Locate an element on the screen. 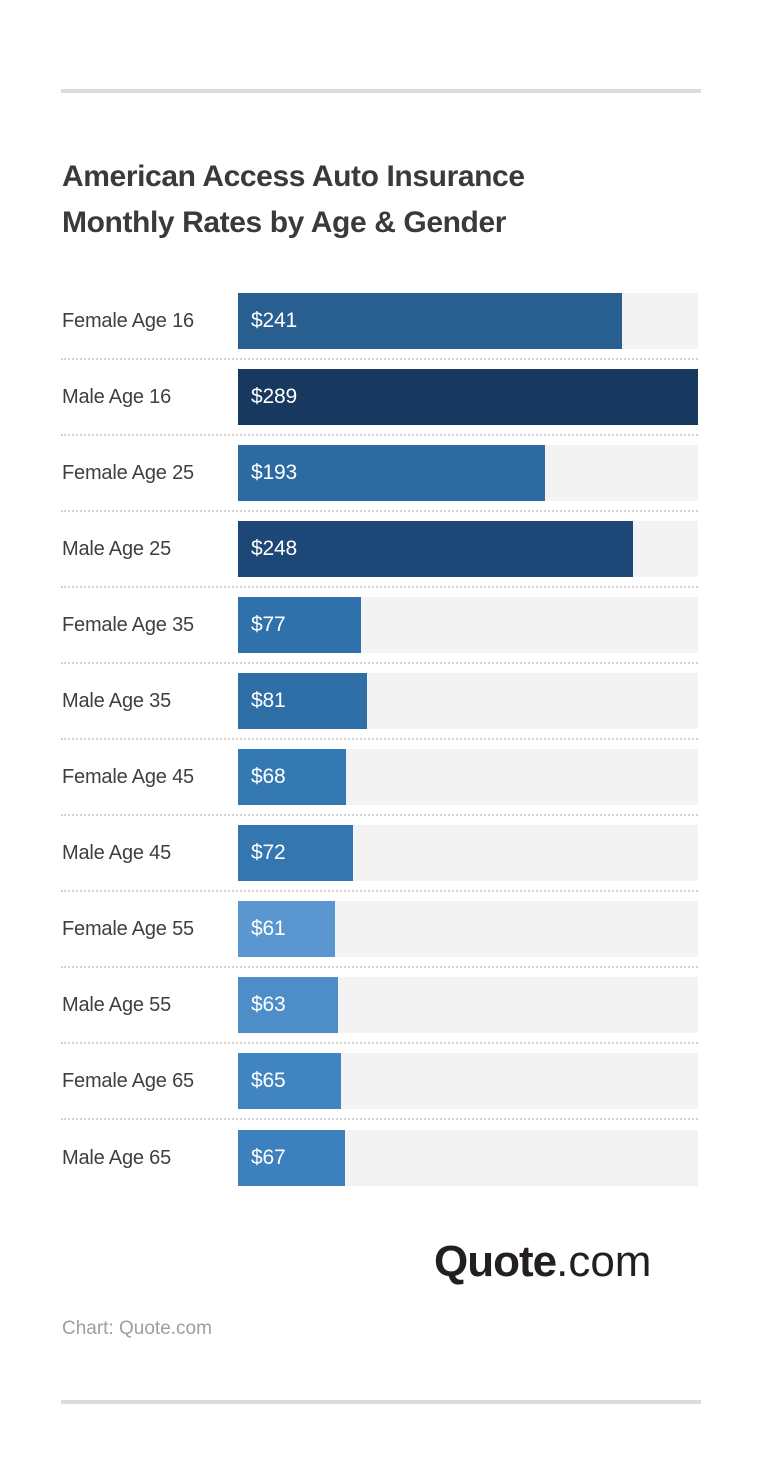  bar-value-label: $81 is located at coordinates (268, 700).